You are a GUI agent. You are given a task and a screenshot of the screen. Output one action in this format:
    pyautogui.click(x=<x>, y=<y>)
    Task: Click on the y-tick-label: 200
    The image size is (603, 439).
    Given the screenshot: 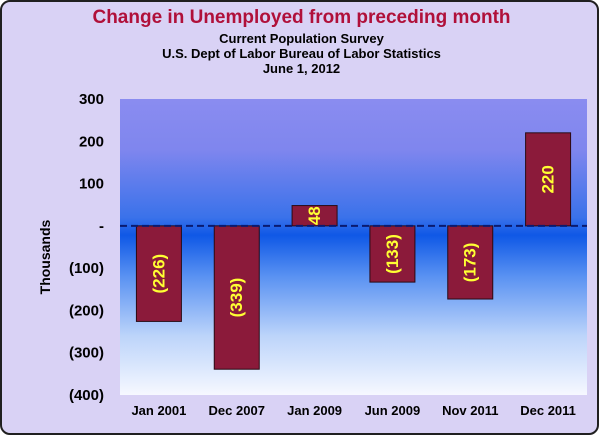 What is the action you would take?
    pyautogui.click(x=91, y=141)
    